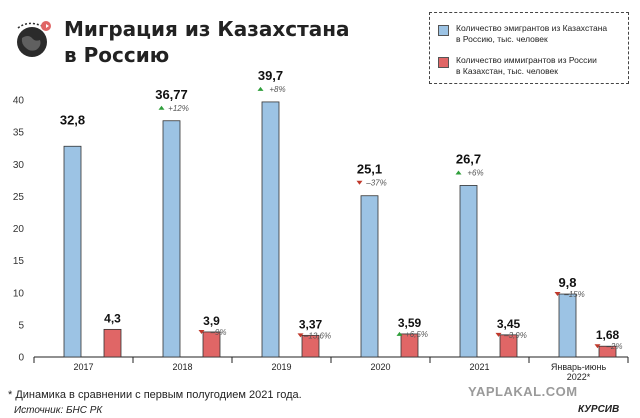  I want to click on change-label: –13,6%, so click(317, 335).